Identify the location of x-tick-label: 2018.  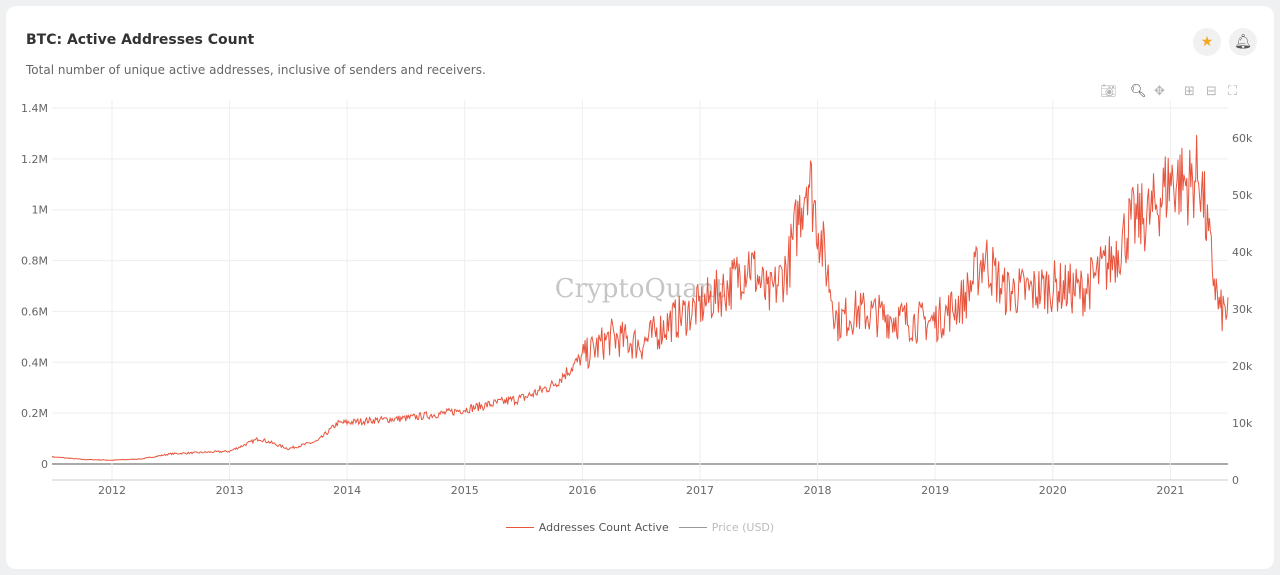
(818, 490).